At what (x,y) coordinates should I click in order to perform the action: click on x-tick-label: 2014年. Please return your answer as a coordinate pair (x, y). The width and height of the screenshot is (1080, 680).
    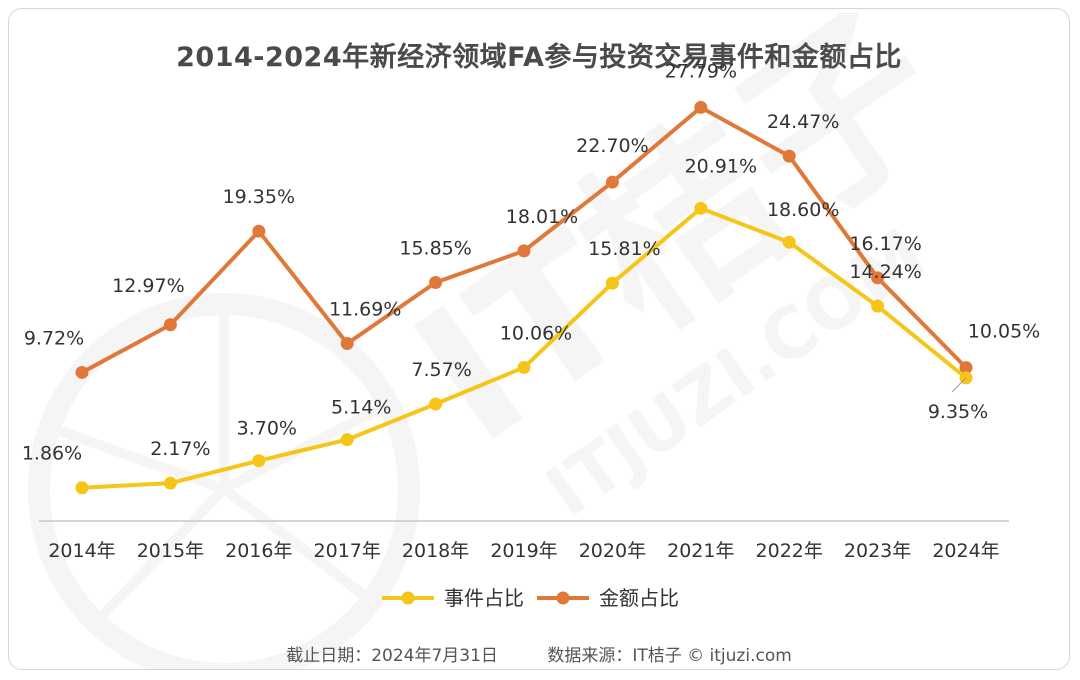
    Looking at the image, I should click on (81, 551).